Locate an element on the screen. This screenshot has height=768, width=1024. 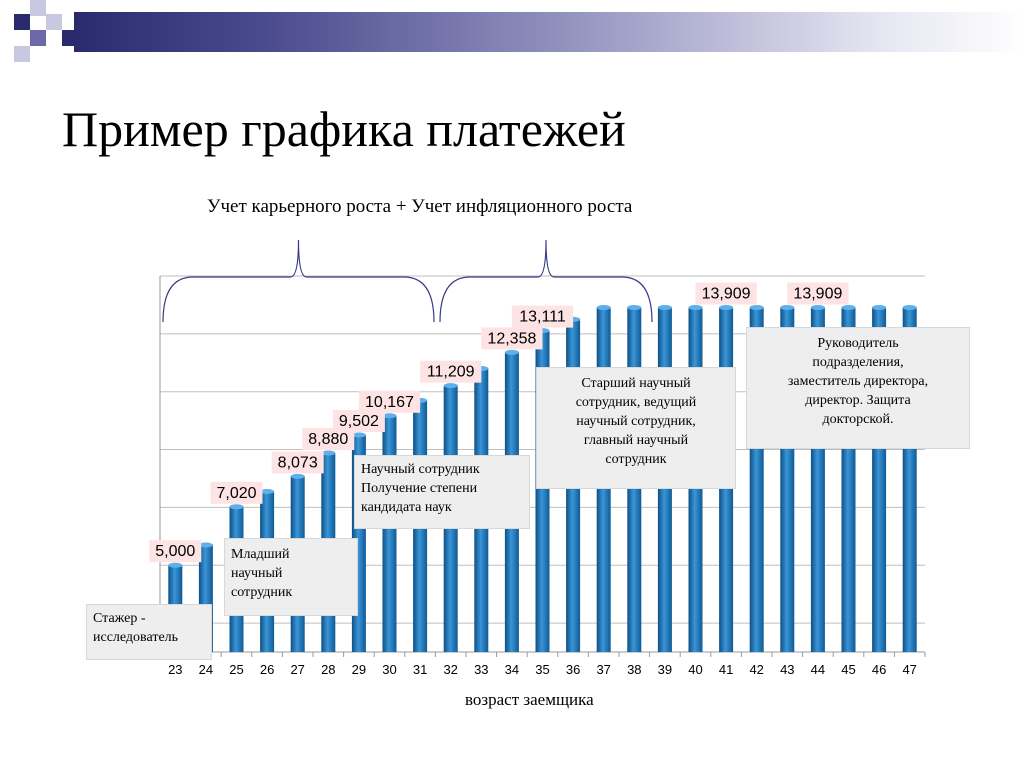
x-tick-label: 26 is located at coordinates (267, 669).